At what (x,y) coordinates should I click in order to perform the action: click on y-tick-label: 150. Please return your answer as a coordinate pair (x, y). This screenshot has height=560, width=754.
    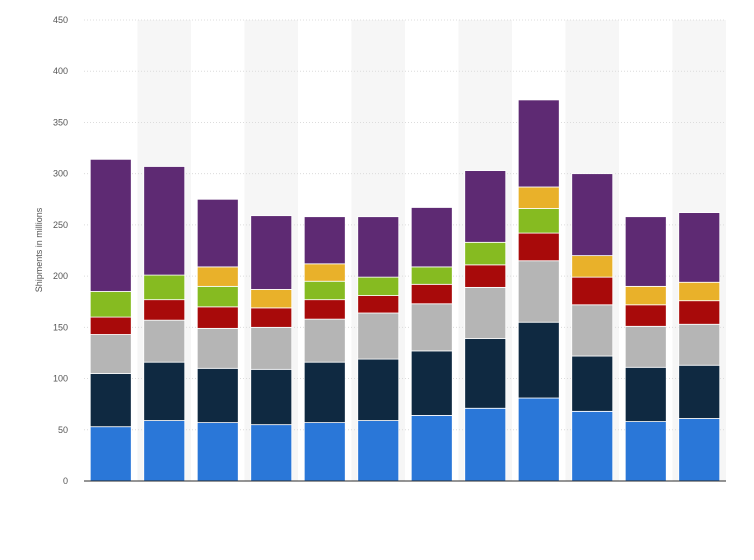
    Looking at the image, I should click on (60, 327).